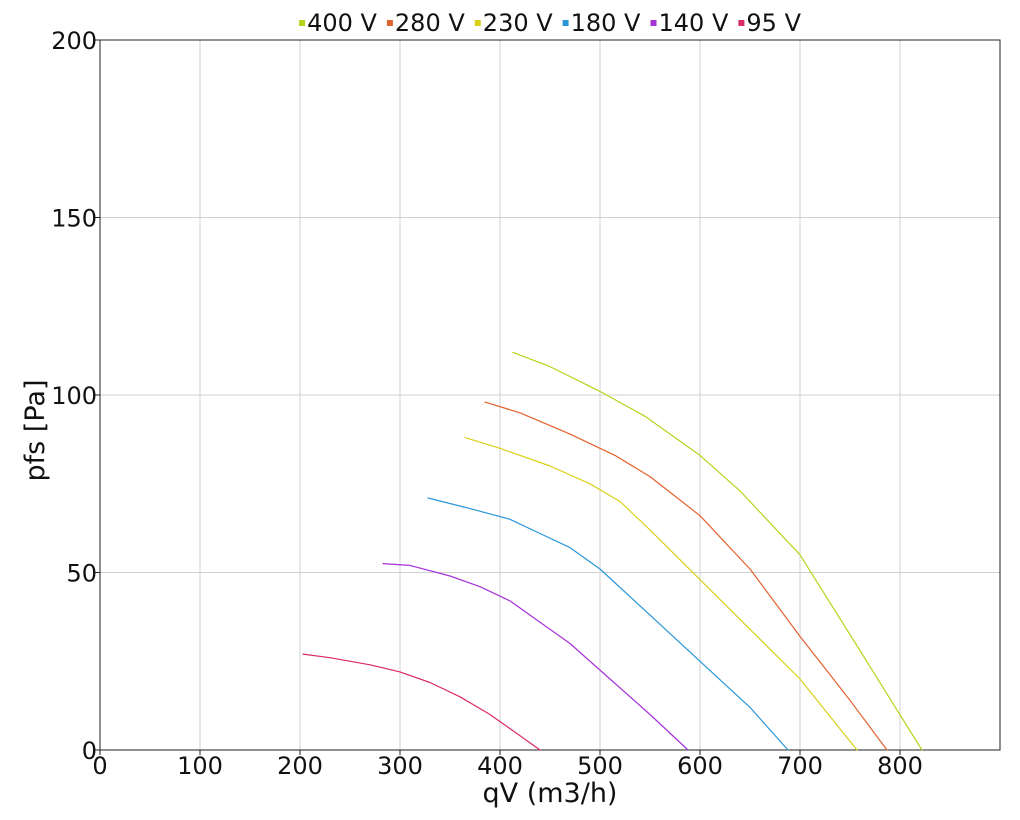 This screenshot has width=1020, height=820. I want to click on y-tick-label: 0, so click(89, 751).